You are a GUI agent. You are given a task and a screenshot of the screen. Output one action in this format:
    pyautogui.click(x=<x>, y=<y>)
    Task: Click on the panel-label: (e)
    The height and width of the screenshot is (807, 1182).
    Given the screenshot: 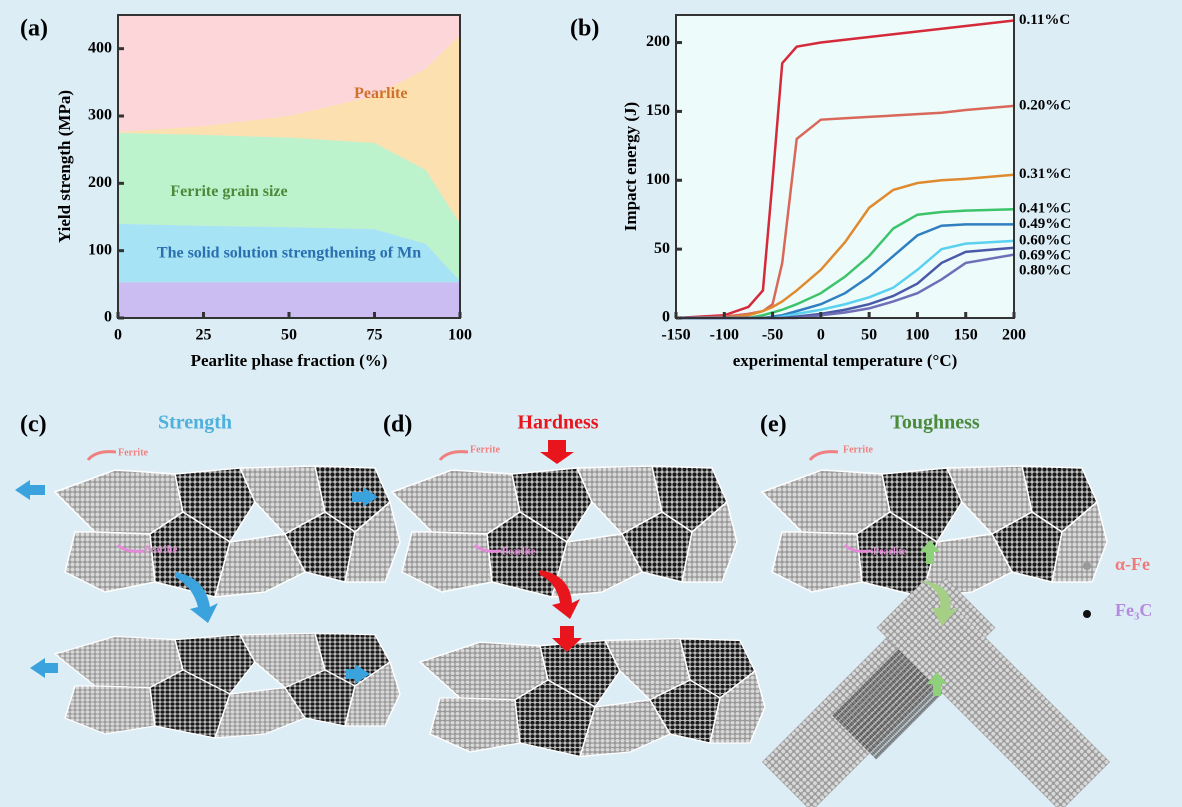 What is the action you would take?
    pyautogui.click(x=773, y=425)
    